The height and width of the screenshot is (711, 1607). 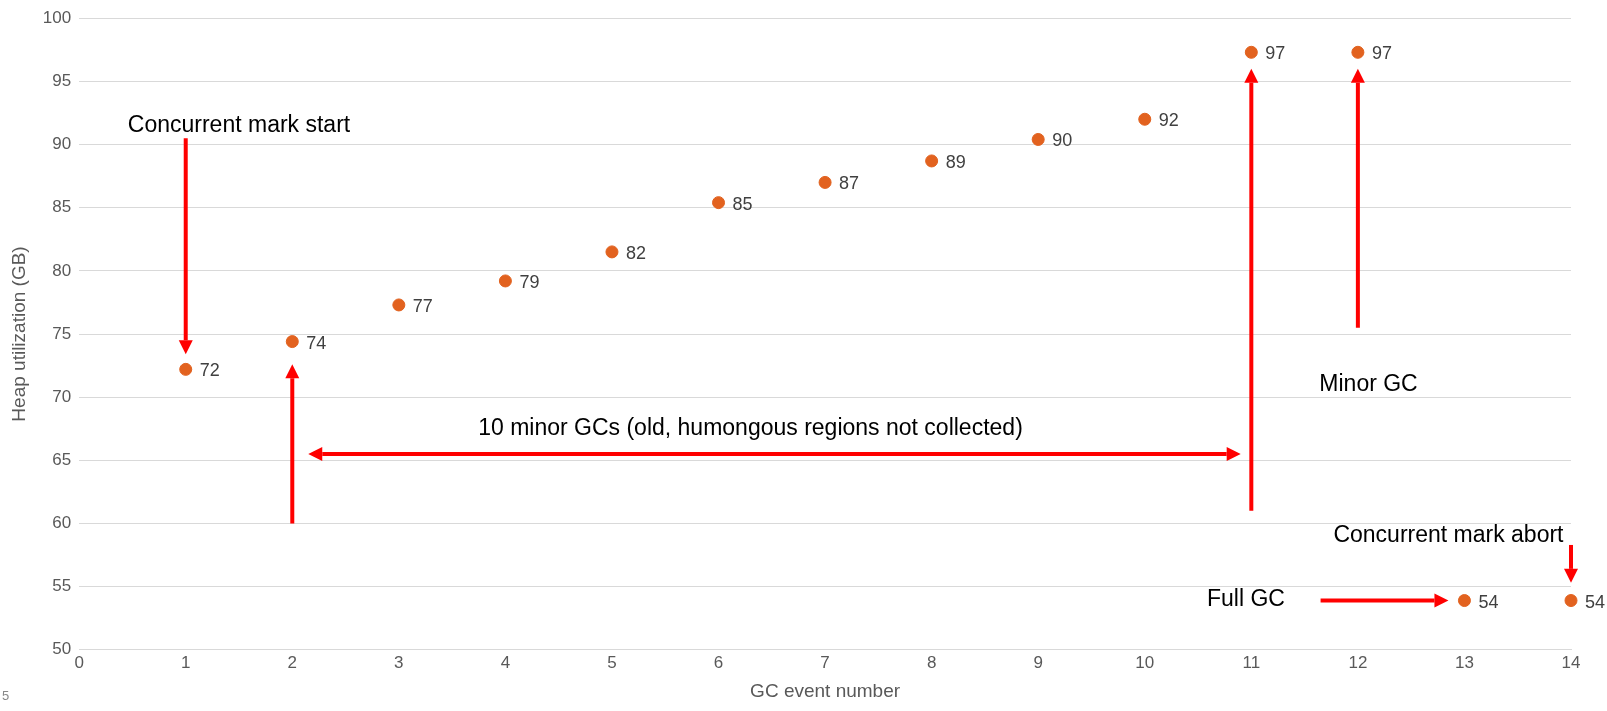 What do you see at coordinates (292, 662) in the screenshot?
I see `x-tick-label: 2` at bounding box center [292, 662].